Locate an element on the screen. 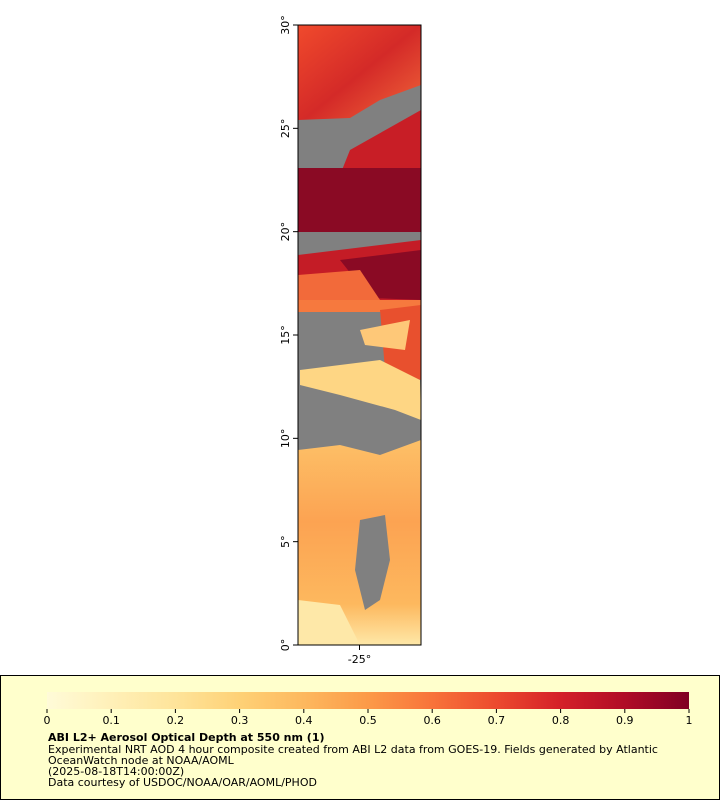 Image resolution: width=720 pixels, height=804 pixels. y-tick-label: 5° is located at coordinates (285, 541).